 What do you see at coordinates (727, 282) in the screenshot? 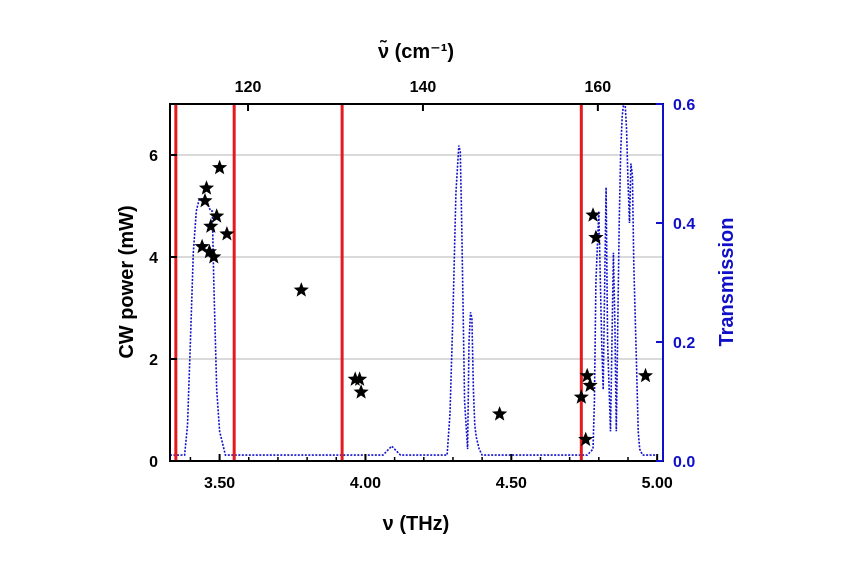
I see `y2-axis-title: Transmission` at bounding box center [727, 282].